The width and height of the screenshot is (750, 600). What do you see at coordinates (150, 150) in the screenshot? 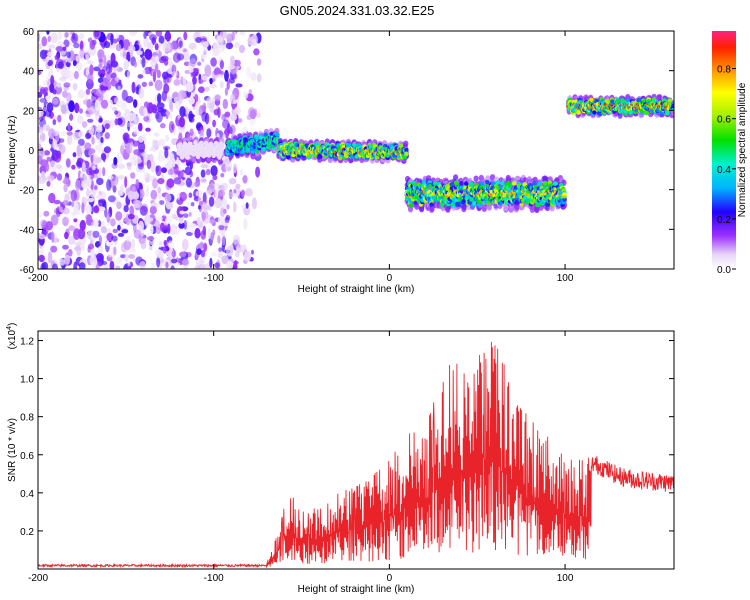
I see `spectrogram-noise` at bounding box center [150, 150].